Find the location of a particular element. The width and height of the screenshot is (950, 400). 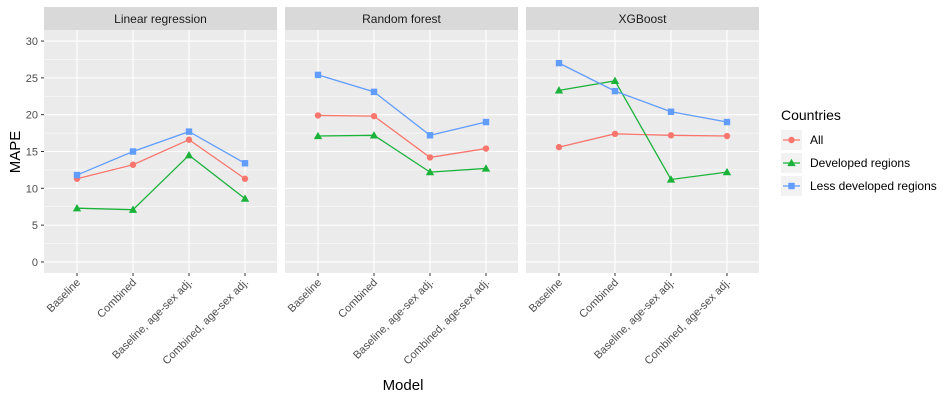

x-axis-title: Model is located at coordinates (403, 385).